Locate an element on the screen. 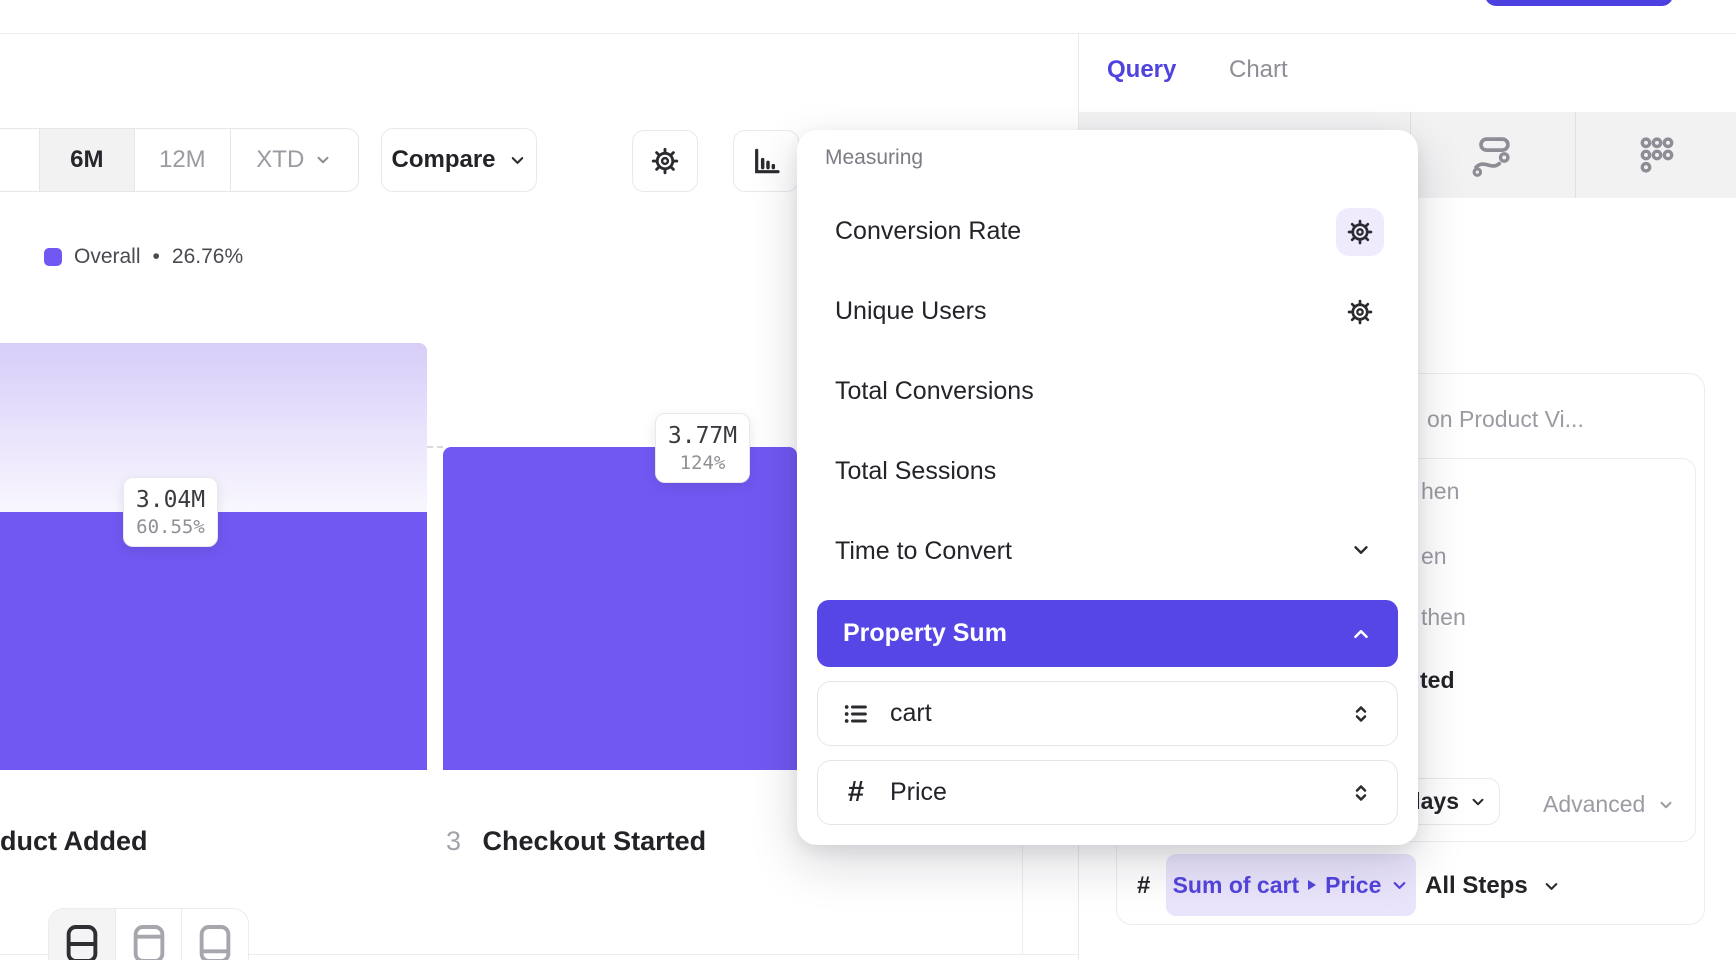 Image resolution: width=1736 pixels, height=960 pixels. all-steps-selector: All Steps is located at coordinates (1493, 886).